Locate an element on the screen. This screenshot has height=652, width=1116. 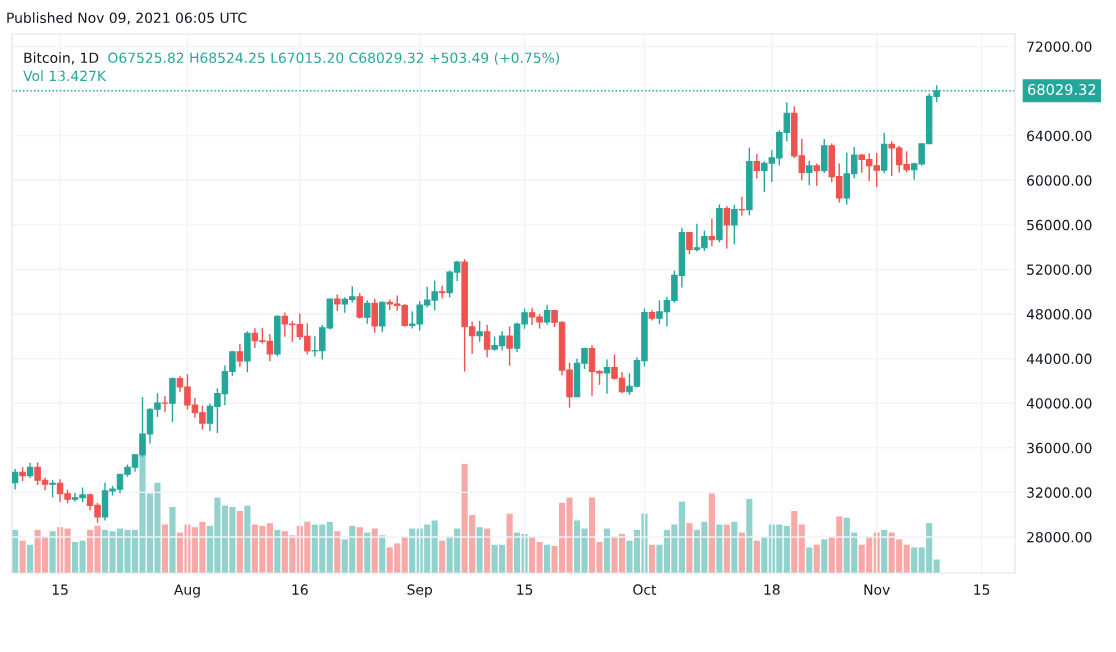
y-tick-label: 72000.00 is located at coordinates (1059, 46).